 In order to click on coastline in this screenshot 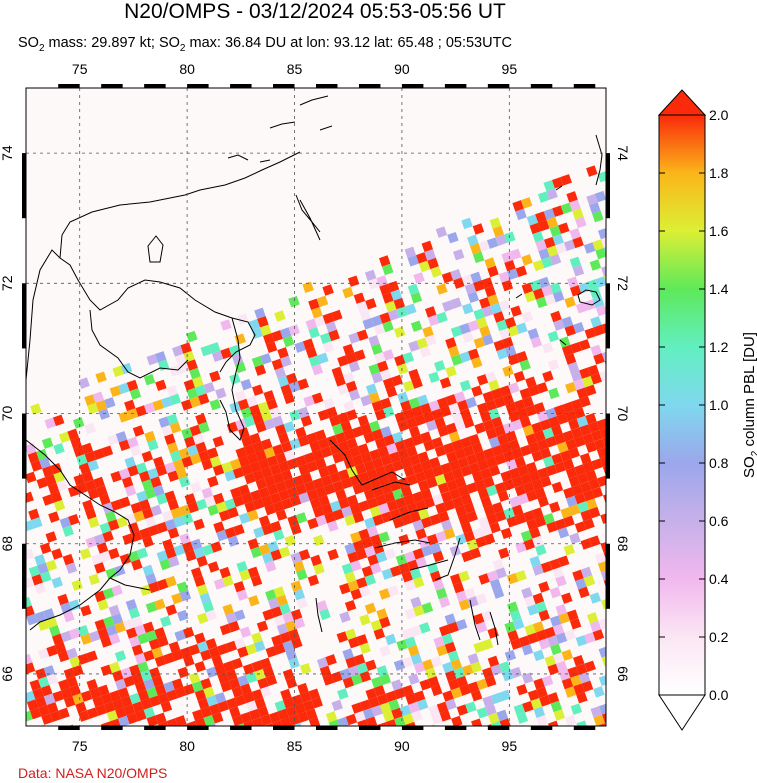, I will do `click(80, 535)`.